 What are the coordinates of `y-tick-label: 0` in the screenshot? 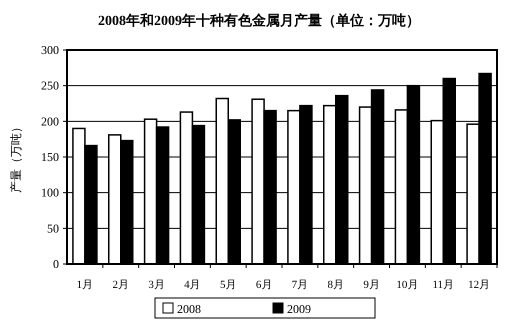 It's located at (56, 264).